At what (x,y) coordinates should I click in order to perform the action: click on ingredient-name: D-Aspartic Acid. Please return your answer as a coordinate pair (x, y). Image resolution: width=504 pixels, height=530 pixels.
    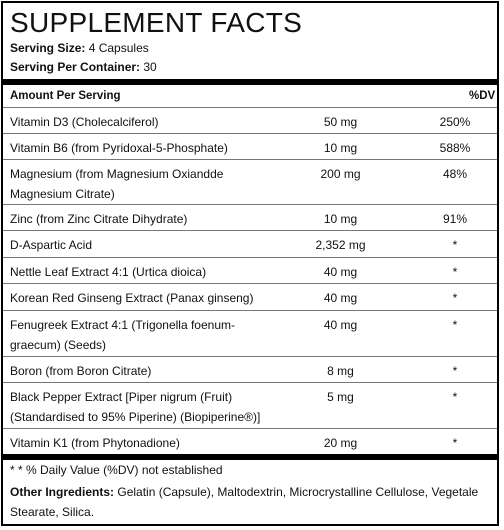
    Looking at the image, I should click on (51, 245).